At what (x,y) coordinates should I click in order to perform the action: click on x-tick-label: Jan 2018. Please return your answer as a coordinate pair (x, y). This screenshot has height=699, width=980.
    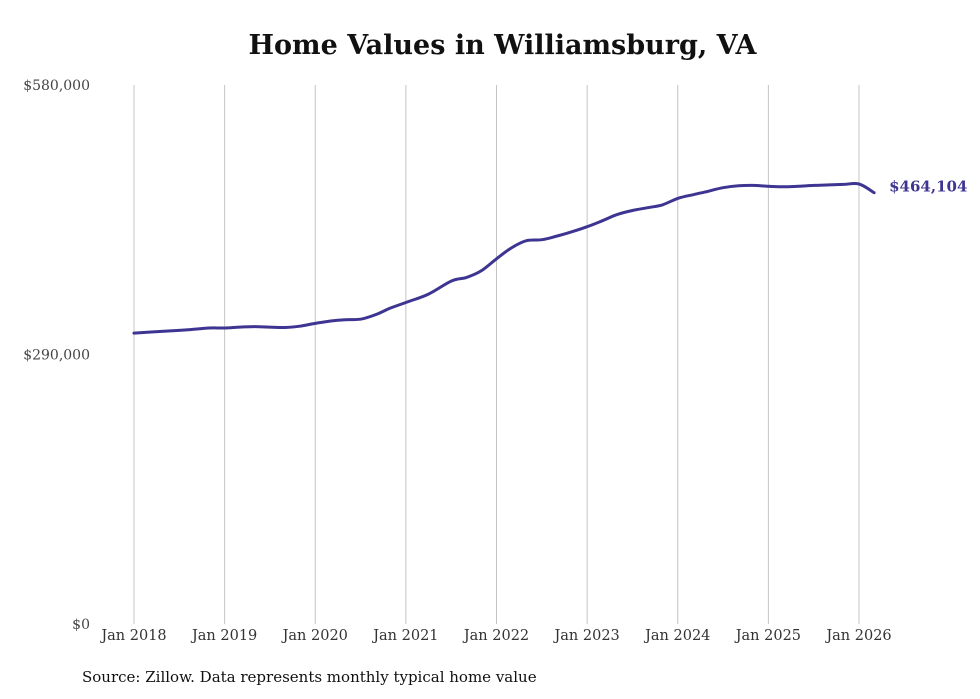
    Looking at the image, I should click on (132, 636).